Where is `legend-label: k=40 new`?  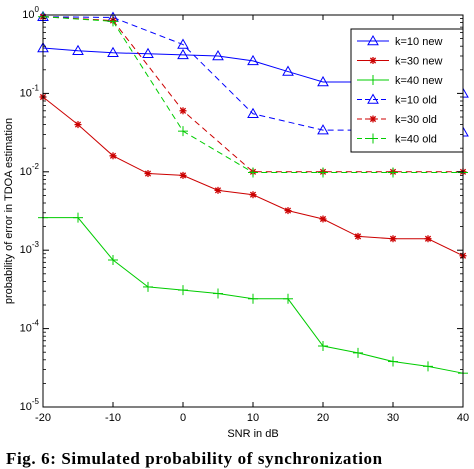 legend-label: k=40 new is located at coordinates (418, 81).